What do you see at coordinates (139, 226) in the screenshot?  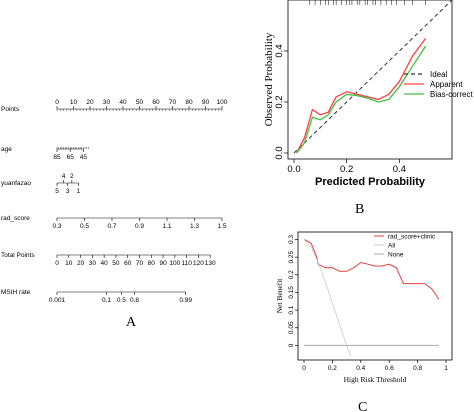 I see `scale-tick-label: 0.9` at bounding box center [139, 226].